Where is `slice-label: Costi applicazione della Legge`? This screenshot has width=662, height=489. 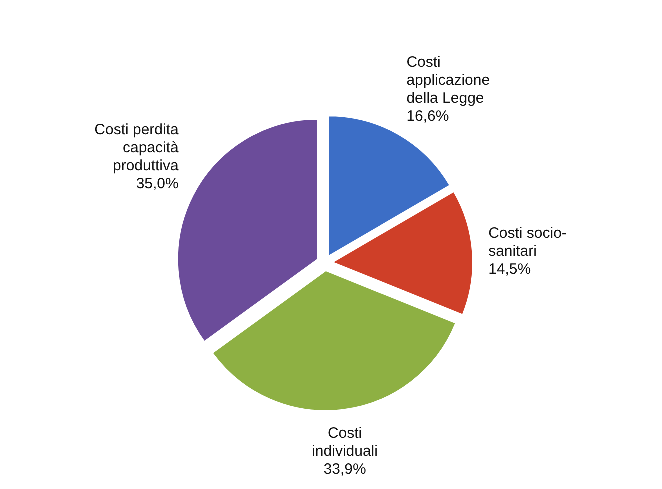
slice-label: Costi applicazione della Legge is located at coordinates (448, 80).